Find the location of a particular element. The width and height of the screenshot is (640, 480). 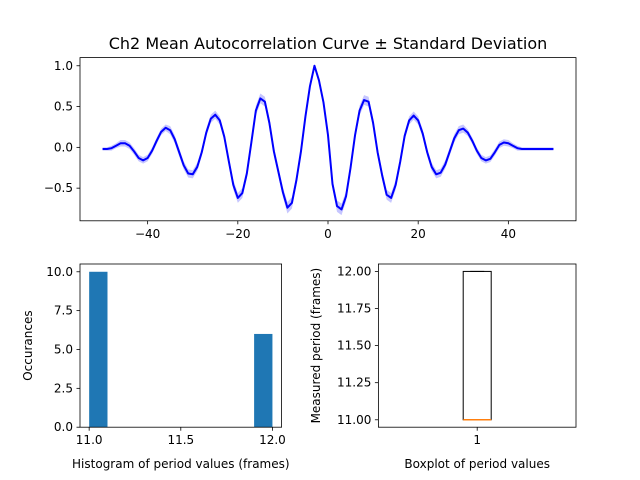

y-tick-label: 11.50 is located at coordinates (354, 346).